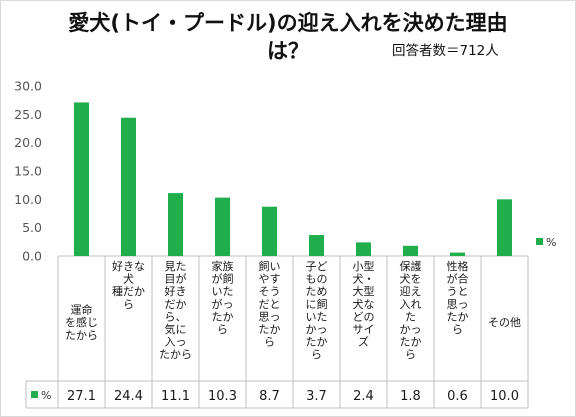 This screenshot has height=417, width=576. What do you see at coordinates (223, 297) in the screenshot?
I see `category-label-4: 家族が飼いたがったから` at bounding box center [223, 297].